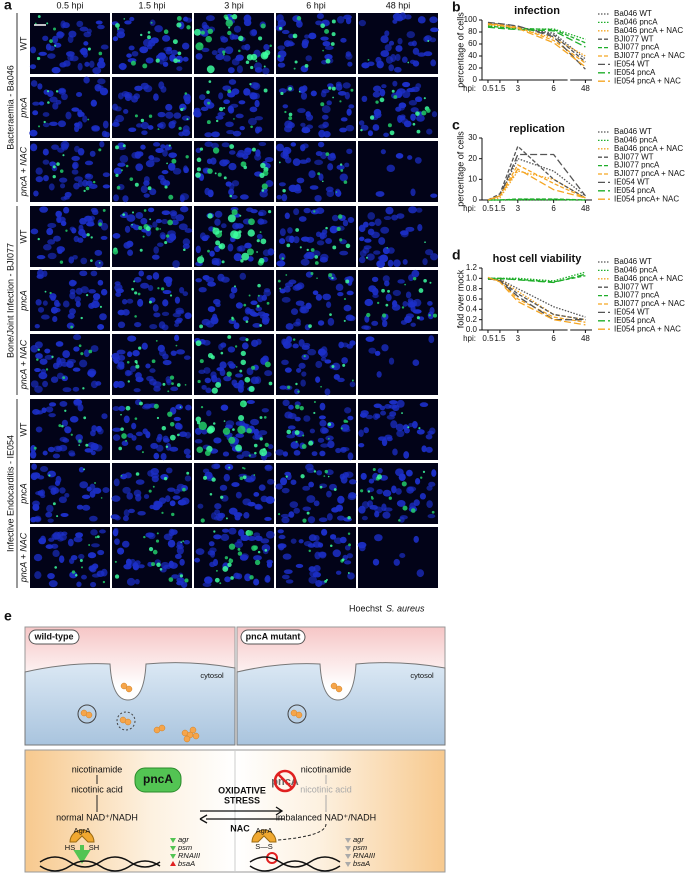 The width and height of the screenshot is (685, 879). I want to click on enzyme, so click(158, 780).